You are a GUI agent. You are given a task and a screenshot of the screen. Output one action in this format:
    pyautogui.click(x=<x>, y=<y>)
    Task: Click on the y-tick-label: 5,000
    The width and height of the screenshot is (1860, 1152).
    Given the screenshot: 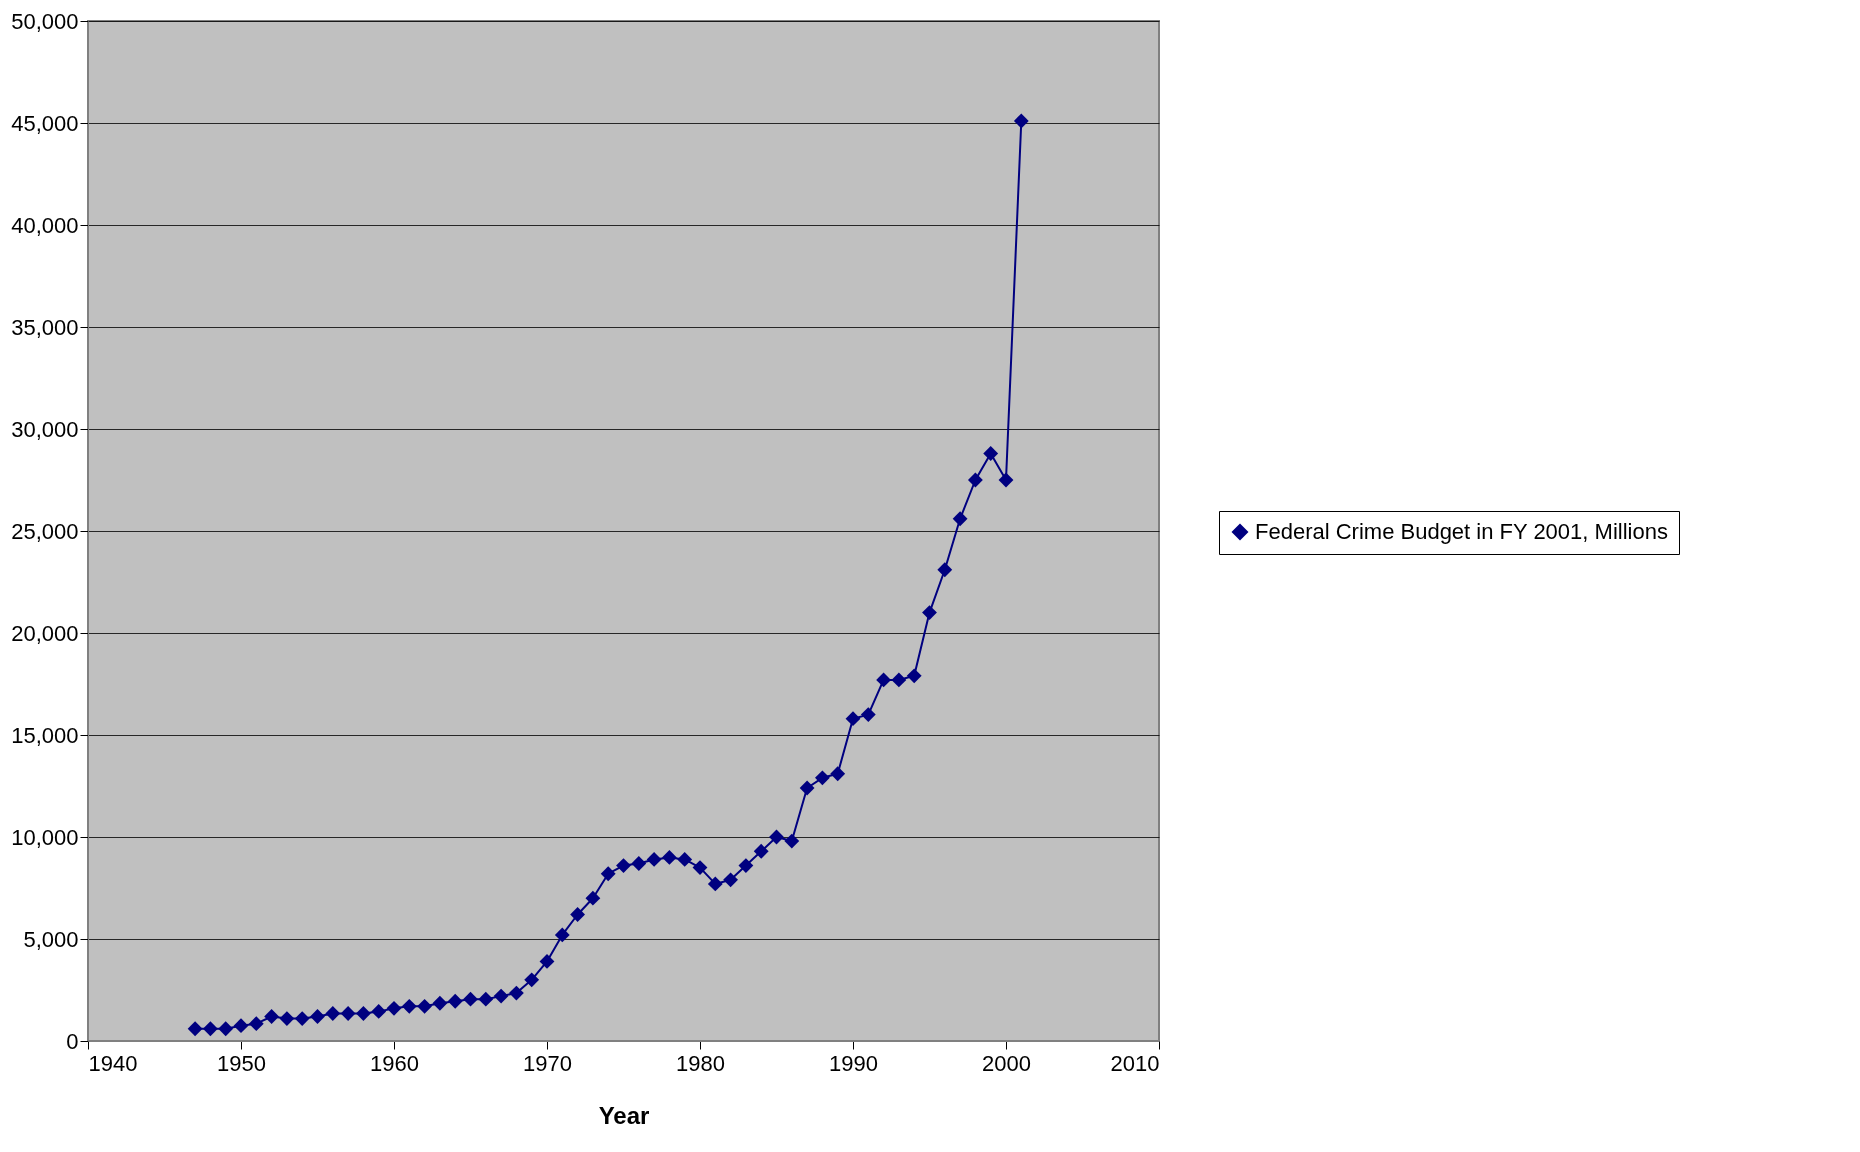 What is the action you would take?
    pyautogui.click(x=51, y=939)
    